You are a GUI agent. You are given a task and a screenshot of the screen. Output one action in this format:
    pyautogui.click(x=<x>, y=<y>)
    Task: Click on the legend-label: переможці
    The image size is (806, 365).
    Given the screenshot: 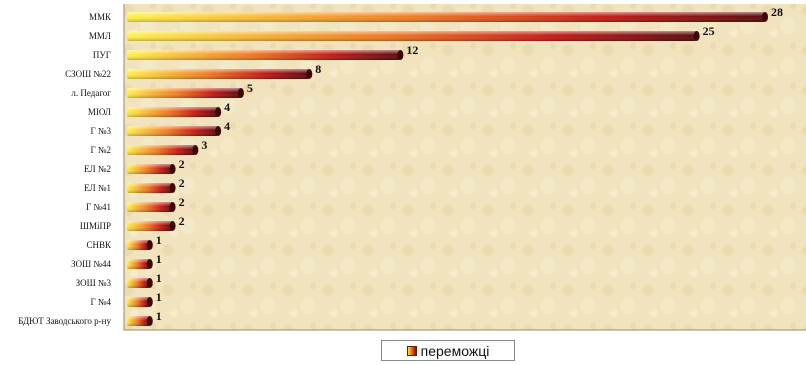 What is the action you would take?
    pyautogui.click(x=455, y=350)
    